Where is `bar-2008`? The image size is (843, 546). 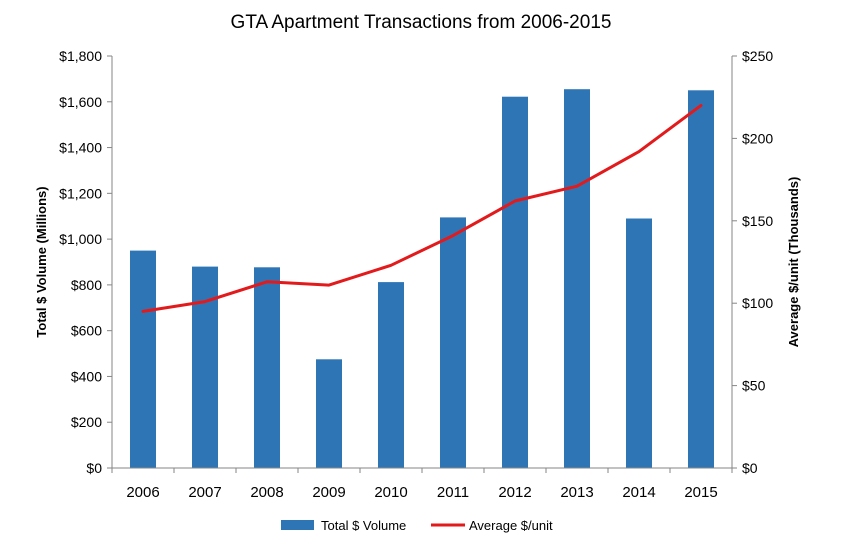
bar-2008 is located at coordinates (267, 367).